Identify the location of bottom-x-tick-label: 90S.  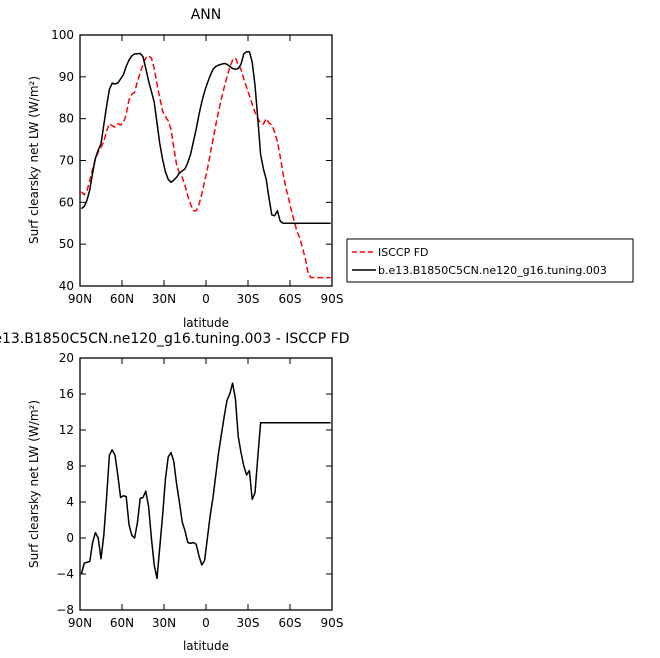
(332, 623).